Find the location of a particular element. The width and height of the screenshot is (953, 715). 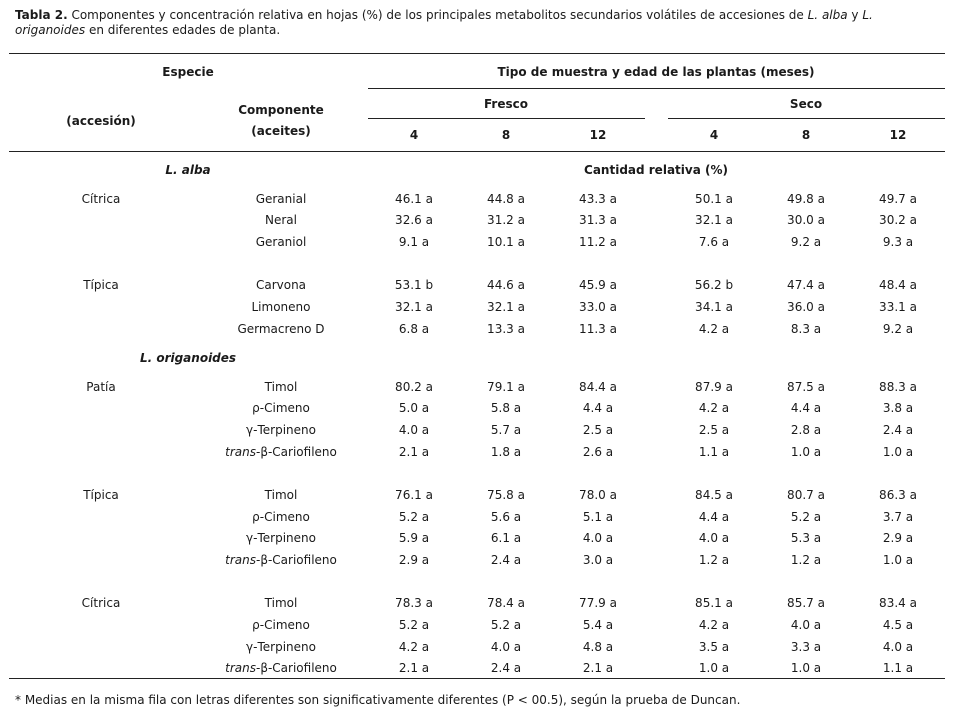

species-label-l-origanoides: L. origanoides is located at coordinates (188, 358).